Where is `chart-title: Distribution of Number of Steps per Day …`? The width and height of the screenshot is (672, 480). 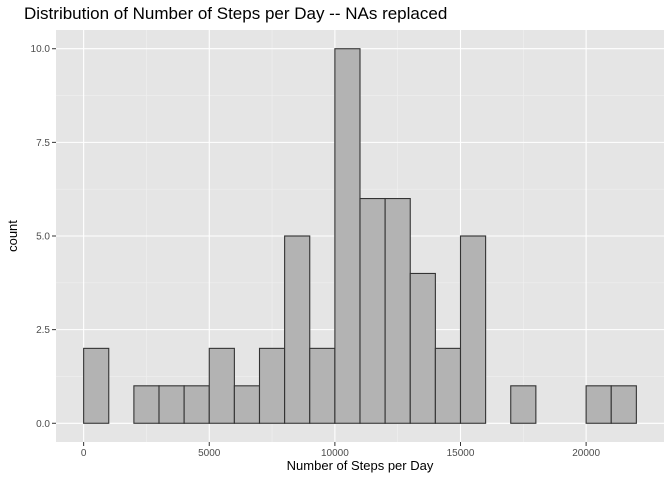
chart-title: Distribution of Number of Steps per Day … is located at coordinates (236, 13).